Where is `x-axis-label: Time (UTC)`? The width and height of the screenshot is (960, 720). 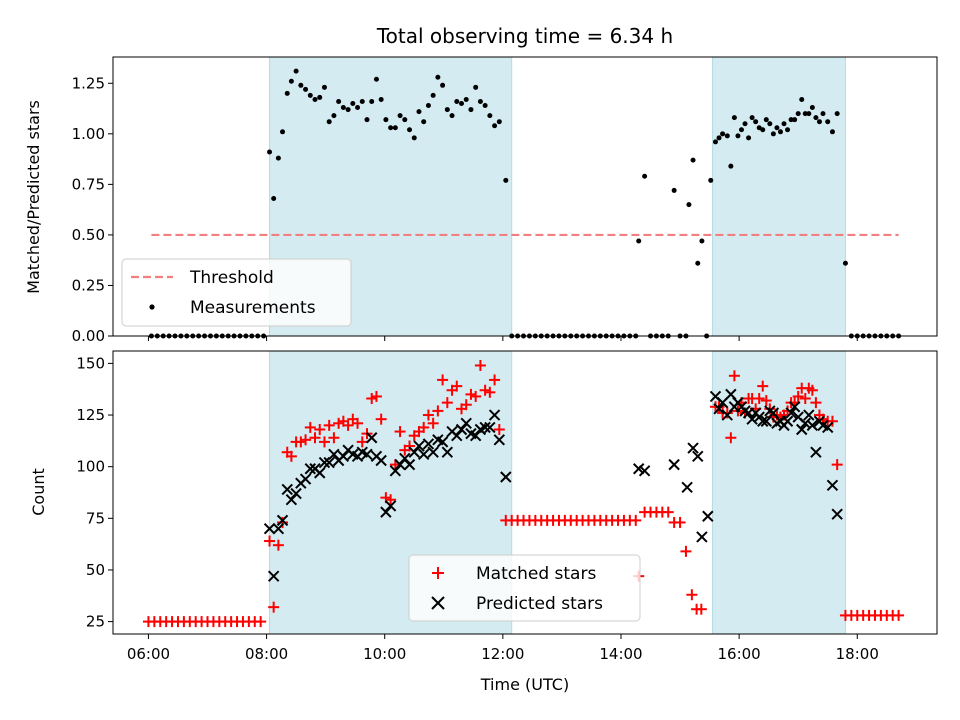 x-axis-label: Time (UTC) is located at coordinates (524, 684).